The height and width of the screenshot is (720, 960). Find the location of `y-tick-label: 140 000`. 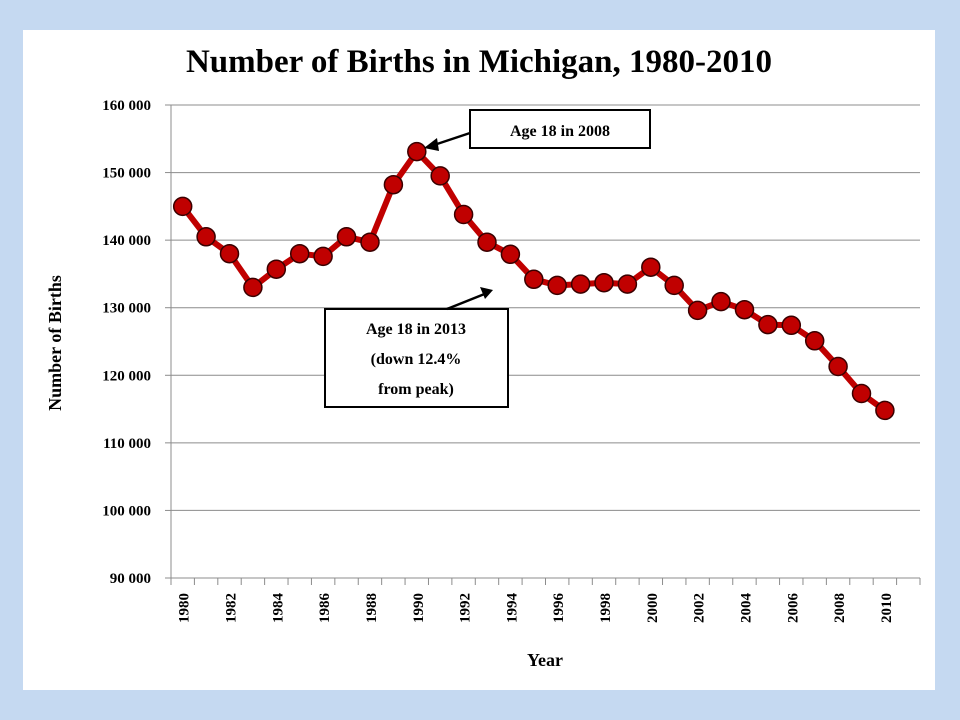

y-tick-label: 140 000 is located at coordinates (126, 241).